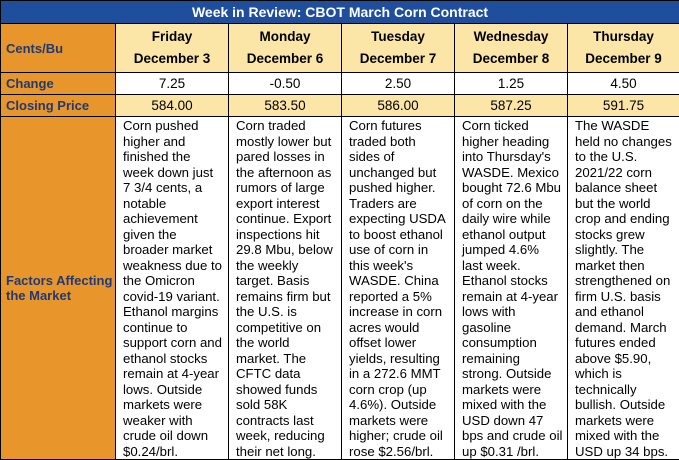 The width and height of the screenshot is (679, 460). I want to click on change-row: Change 7.25 -0.50 2.50 1.25 4.50, so click(340, 84).